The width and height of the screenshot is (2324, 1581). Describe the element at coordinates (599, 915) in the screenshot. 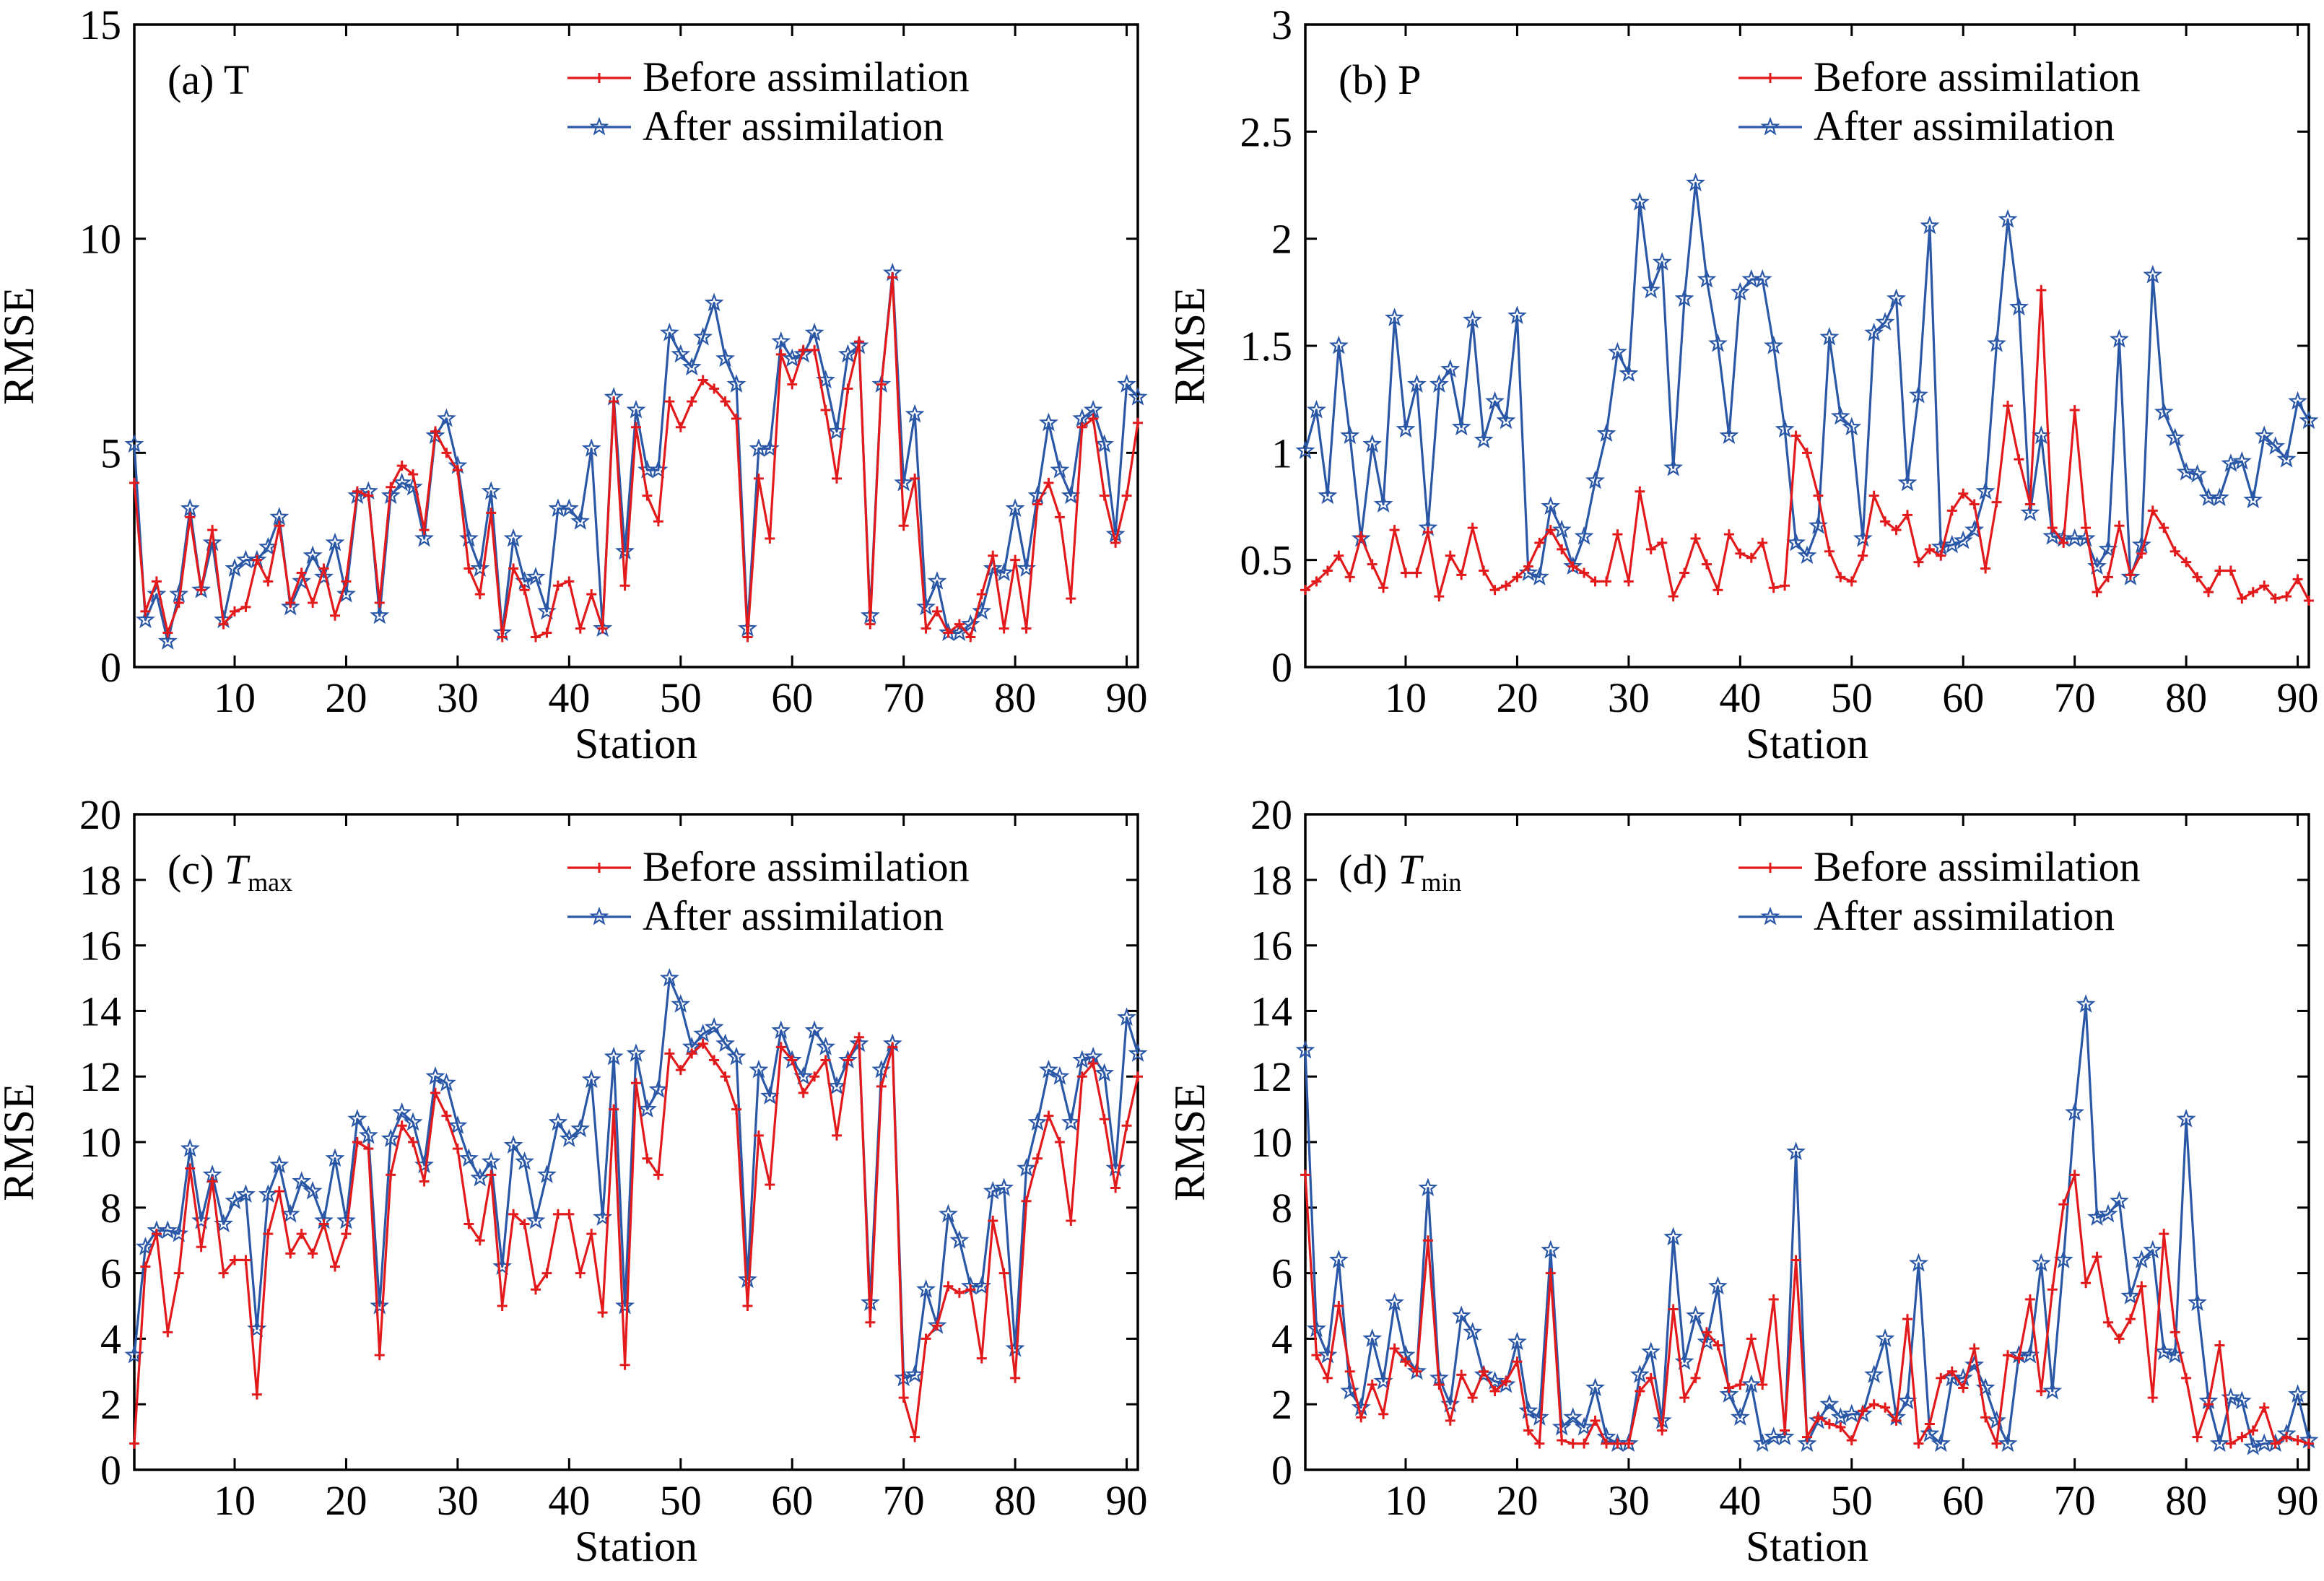

I see `legend-marker-after` at that location.